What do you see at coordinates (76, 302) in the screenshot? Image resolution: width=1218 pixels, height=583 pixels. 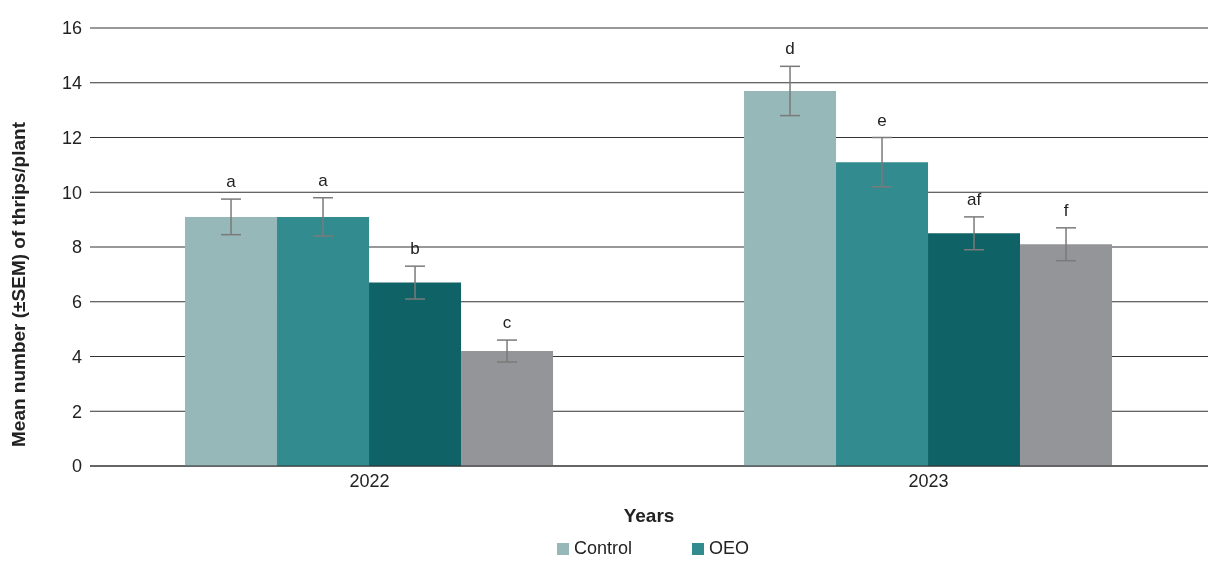 I see `y-tick-label: 6` at bounding box center [76, 302].